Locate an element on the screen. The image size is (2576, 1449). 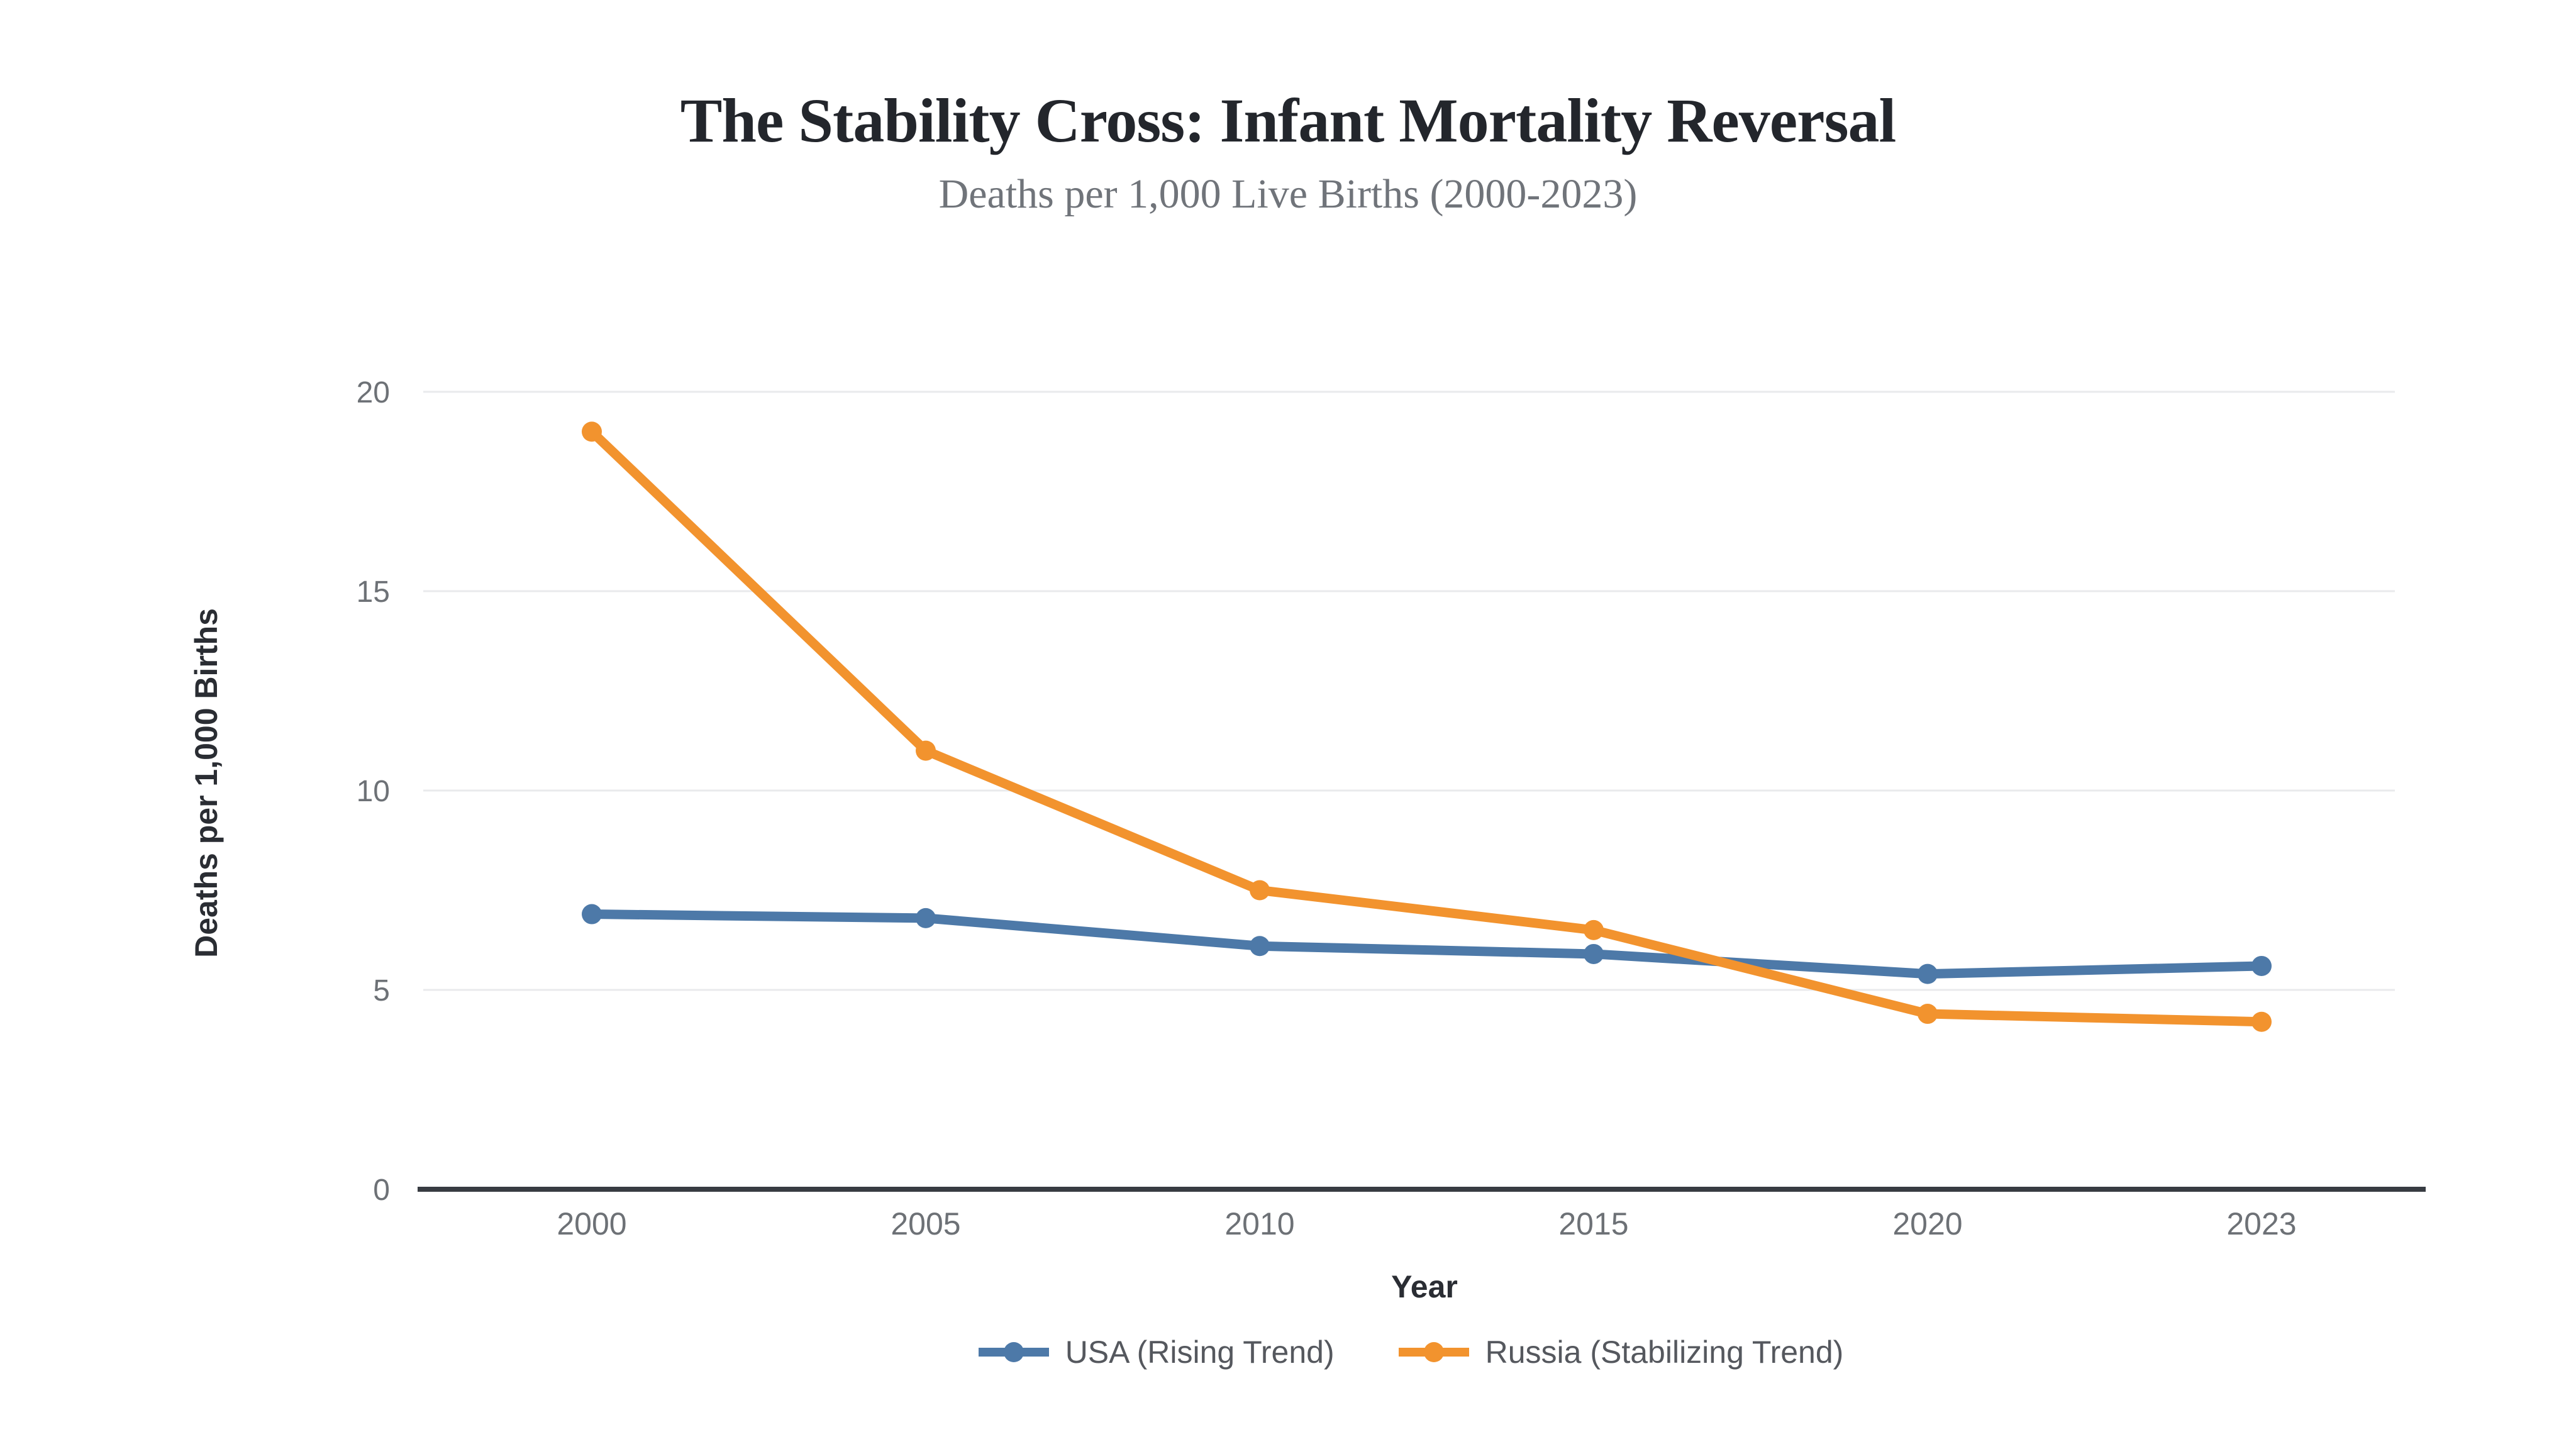
usa-line-marker-icon is located at coordinates (1013, 1352).